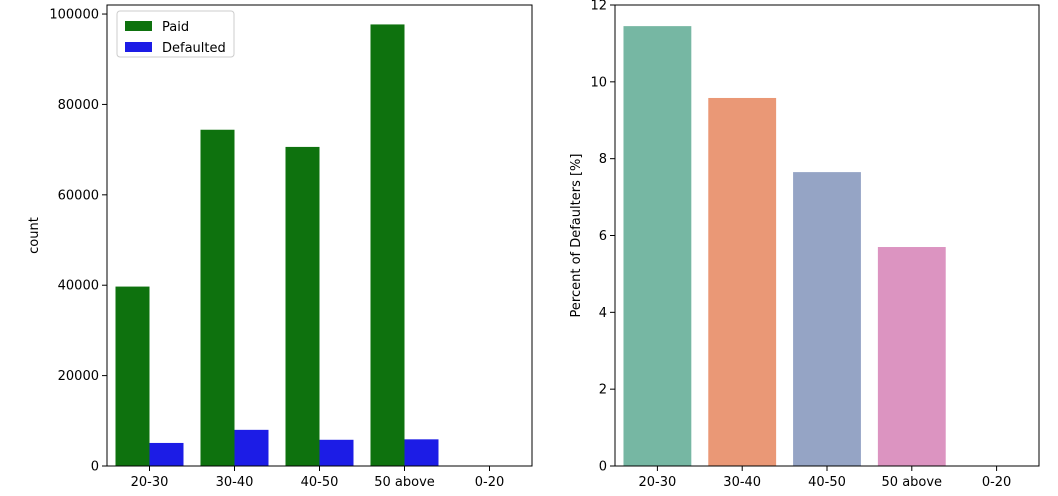 The height and width of the screenshot is (496, 1058). What do you see at coordinates (603, 236) in the screenshot?
I see `y-tick-label: 6` at bounding box center [603, 236].